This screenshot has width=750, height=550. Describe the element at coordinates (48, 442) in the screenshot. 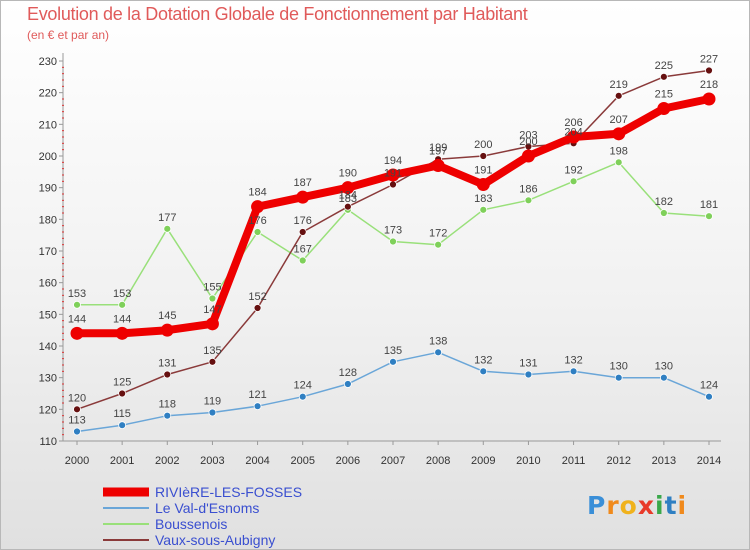

I see `y-tick-label: 110` at that location.